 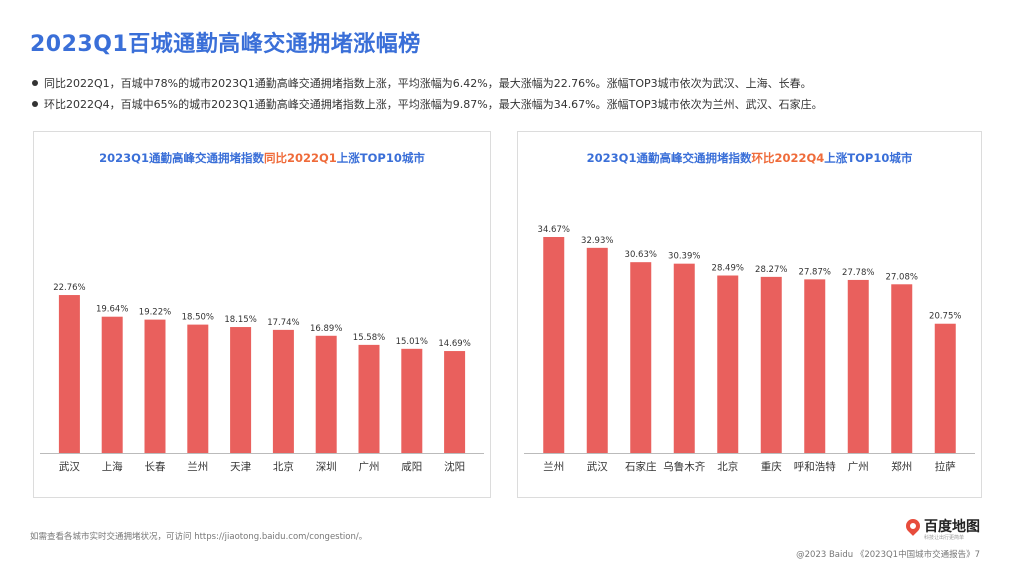 What do you see at coordinates (554, 230) in the screenshot?
I see `bar-value-label: 34.67%` at bounding box center [554, 230].